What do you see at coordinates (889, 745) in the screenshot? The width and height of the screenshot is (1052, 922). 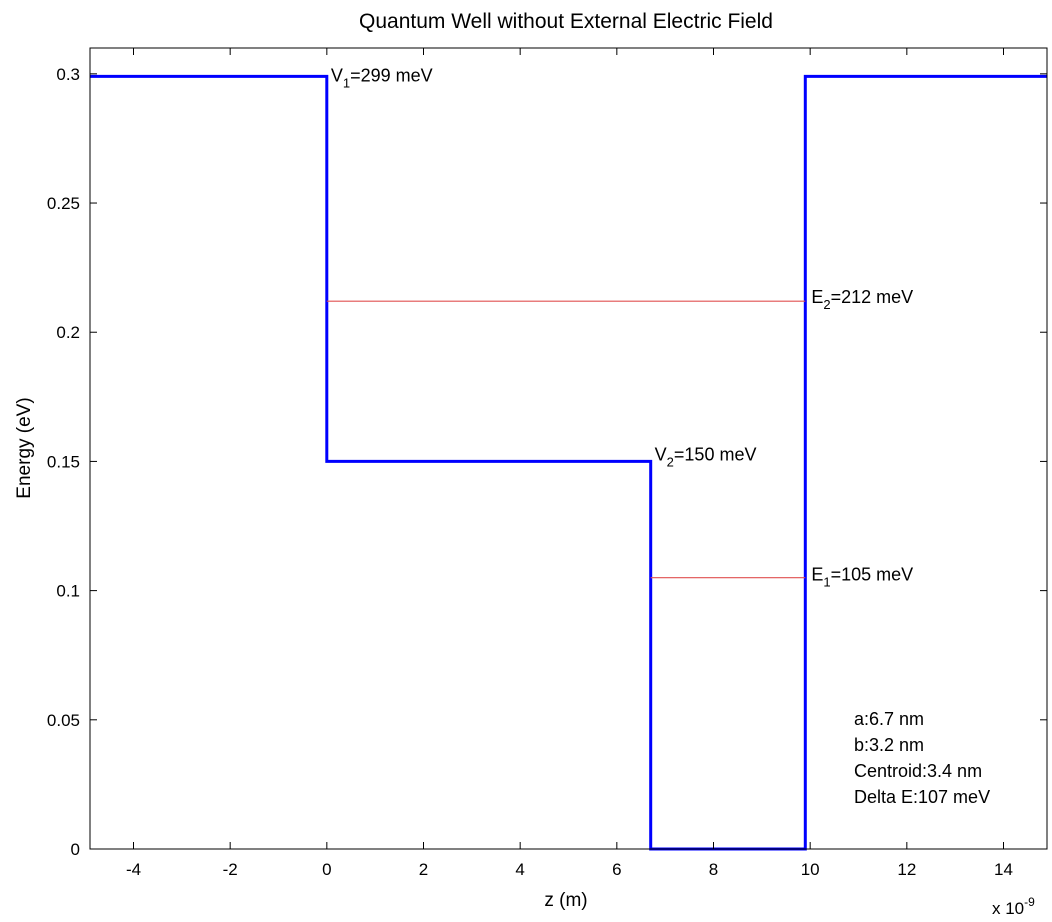 I see `info-line: b:3.2 nm` at bounding box center [889, 745].